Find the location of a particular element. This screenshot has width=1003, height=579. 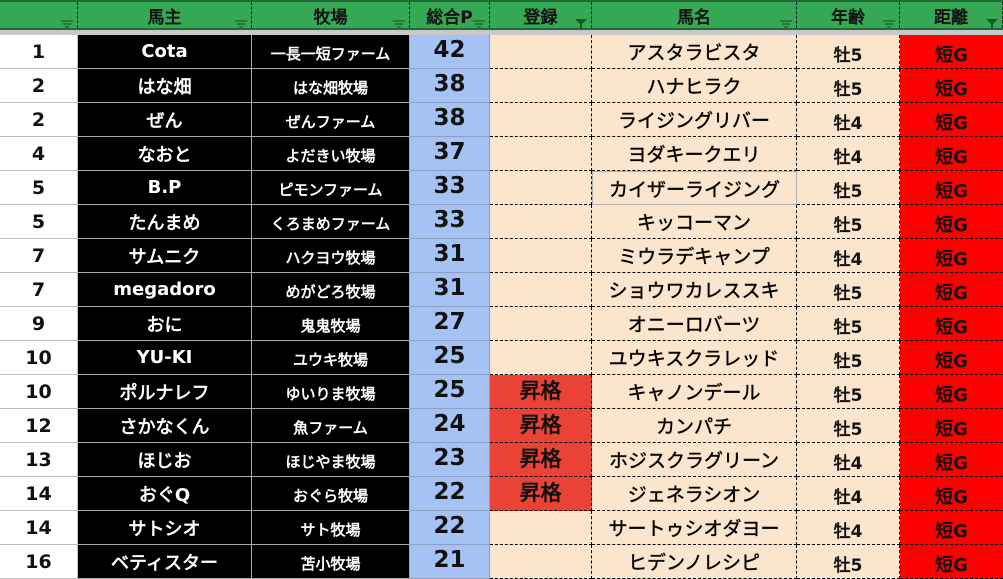

cell-rank: 4 is located at coordinates (39, 154).